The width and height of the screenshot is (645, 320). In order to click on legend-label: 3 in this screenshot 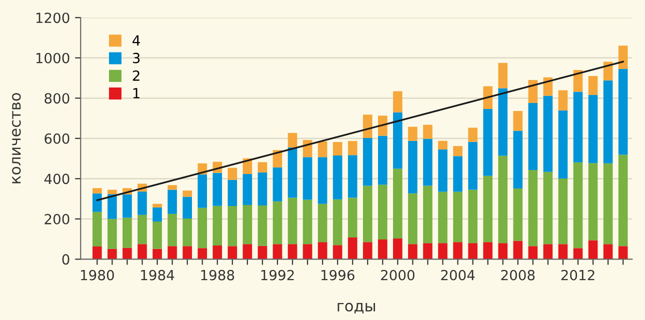, I will do `click(136, 58)`.